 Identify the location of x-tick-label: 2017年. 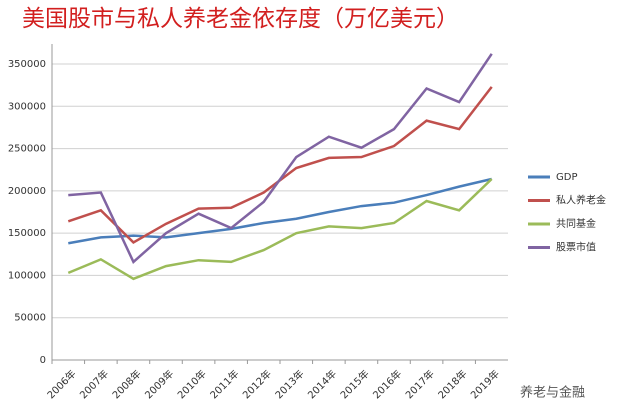
(420, 384).